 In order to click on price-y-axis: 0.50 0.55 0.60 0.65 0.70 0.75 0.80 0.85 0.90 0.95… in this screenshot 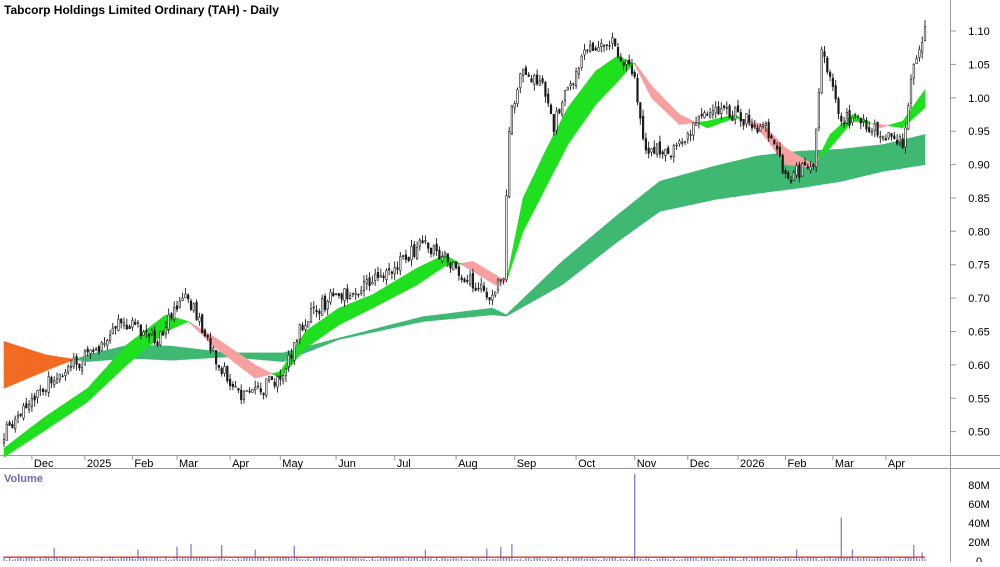, I will do `click(970, 232)`.